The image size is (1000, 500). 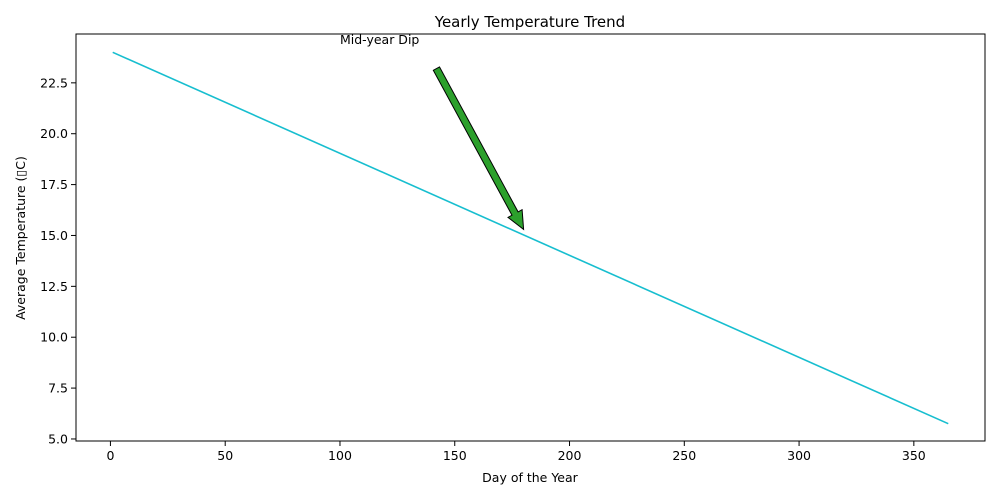 What do you see at coordinates (225, 455) in the screenshot?
I see `x-tick-label: 50` at bounding box center [225, 455].